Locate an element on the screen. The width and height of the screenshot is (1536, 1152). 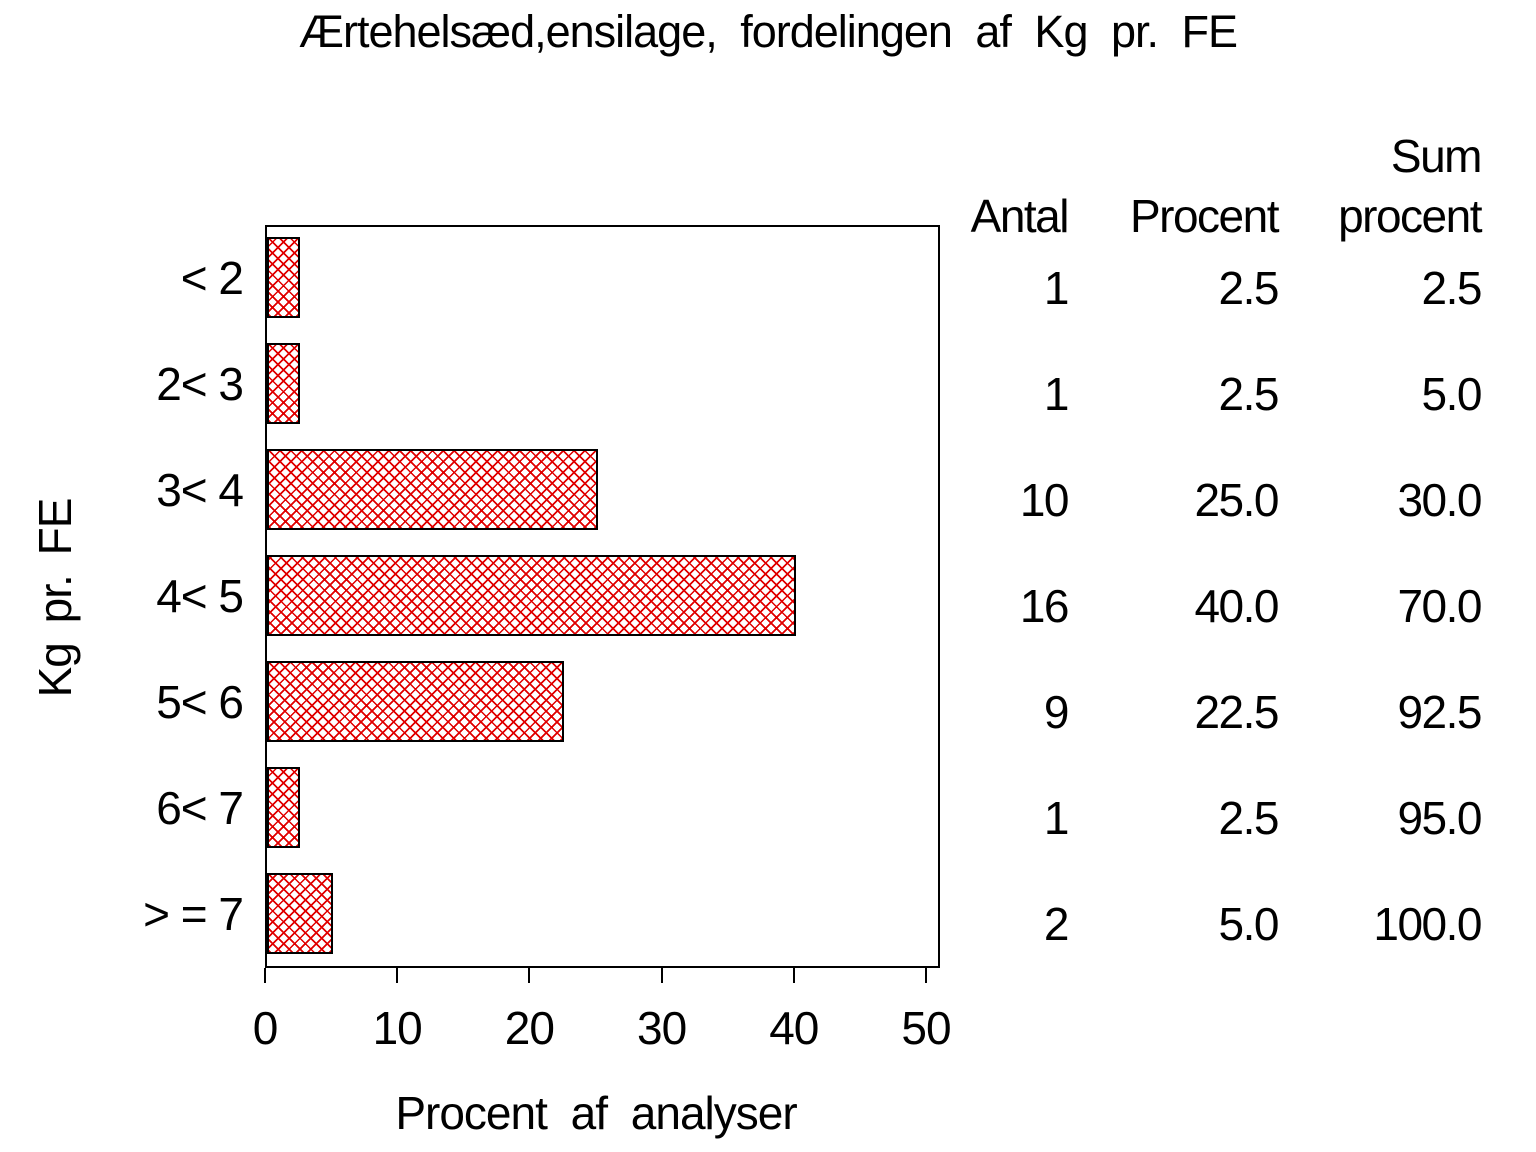
x-tick-label: 40 is located at coordinates (794, 1028).